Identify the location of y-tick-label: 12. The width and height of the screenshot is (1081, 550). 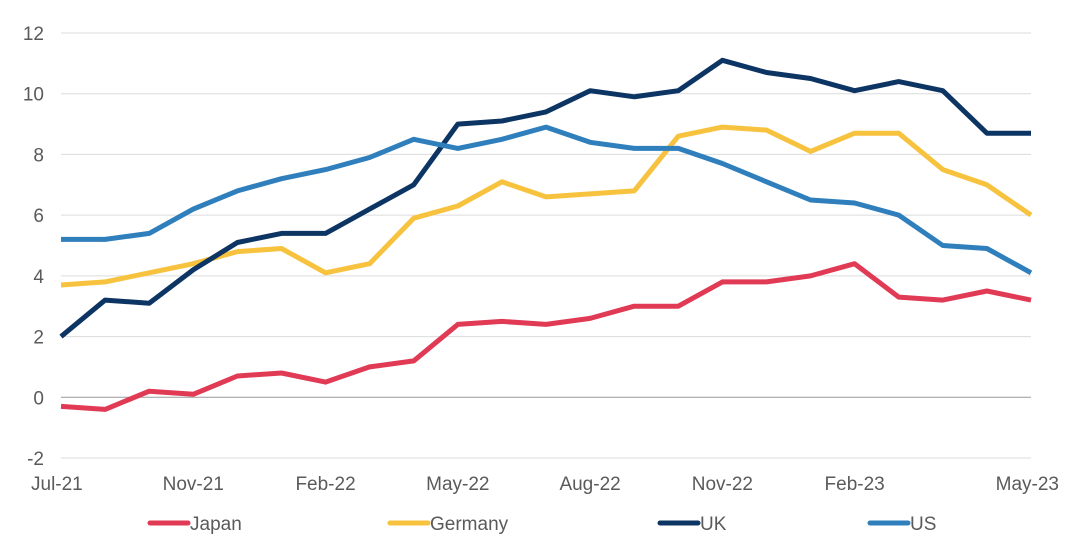
(33, 34).